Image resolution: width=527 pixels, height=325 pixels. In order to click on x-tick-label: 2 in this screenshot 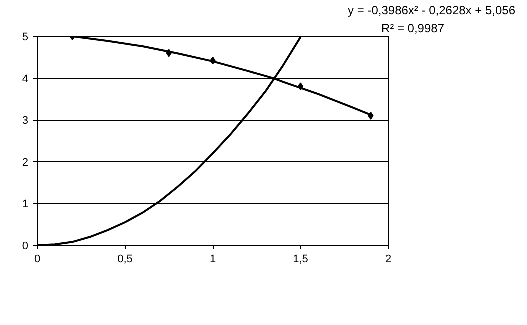, I will do `click(388, 260)`.